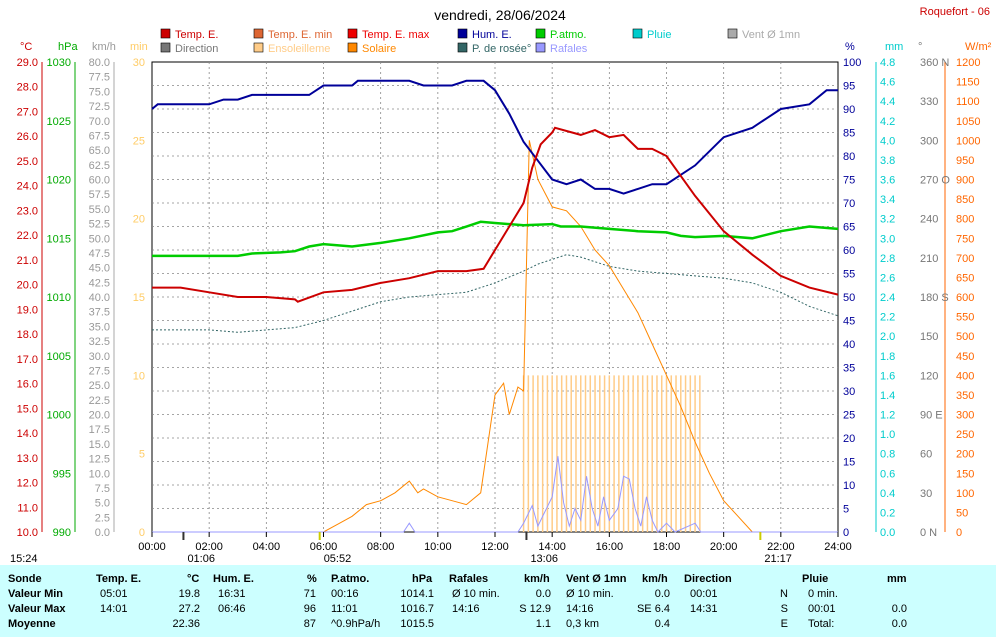 Image resolution: width=996 pixels, height=637 pixels. I want to click on min-axis-tick: 30, so click(139, 63).